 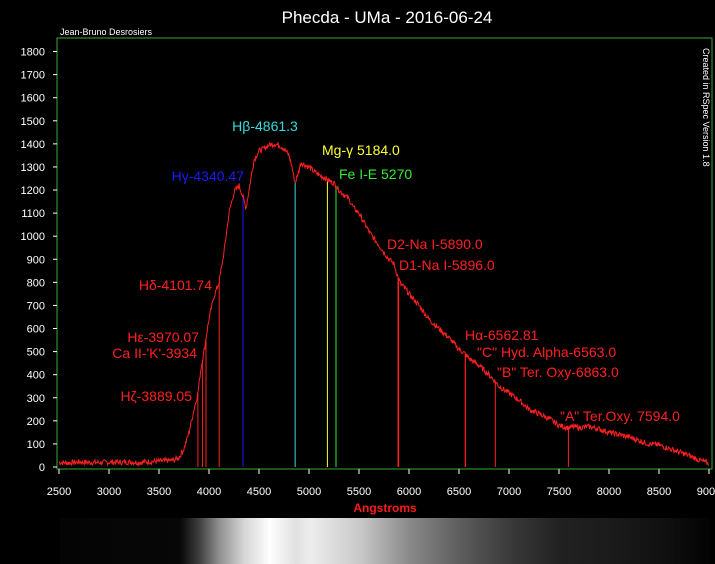 I want to click on line-label: Hζ-3889.05, so click(x=156, y=396).